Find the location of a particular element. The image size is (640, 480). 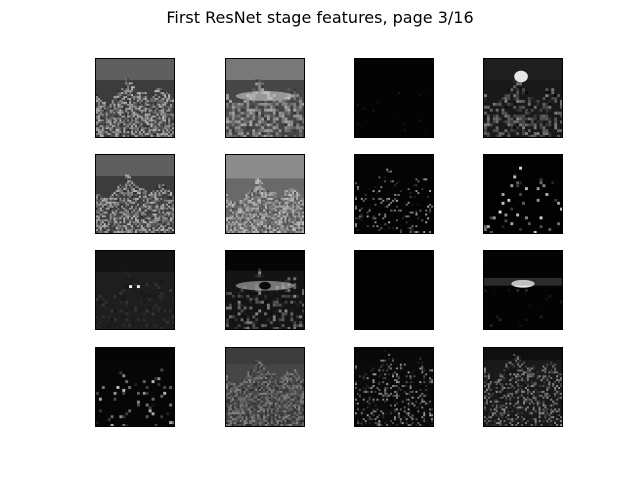

feature-map-10-image is located at coordinates (265, 290).